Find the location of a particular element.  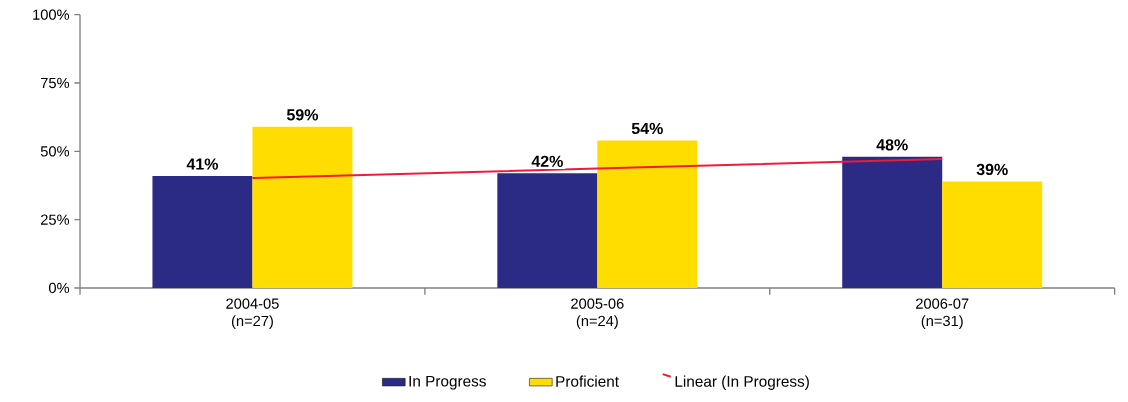

data-label: 48% is located at coordinates (892, 145).